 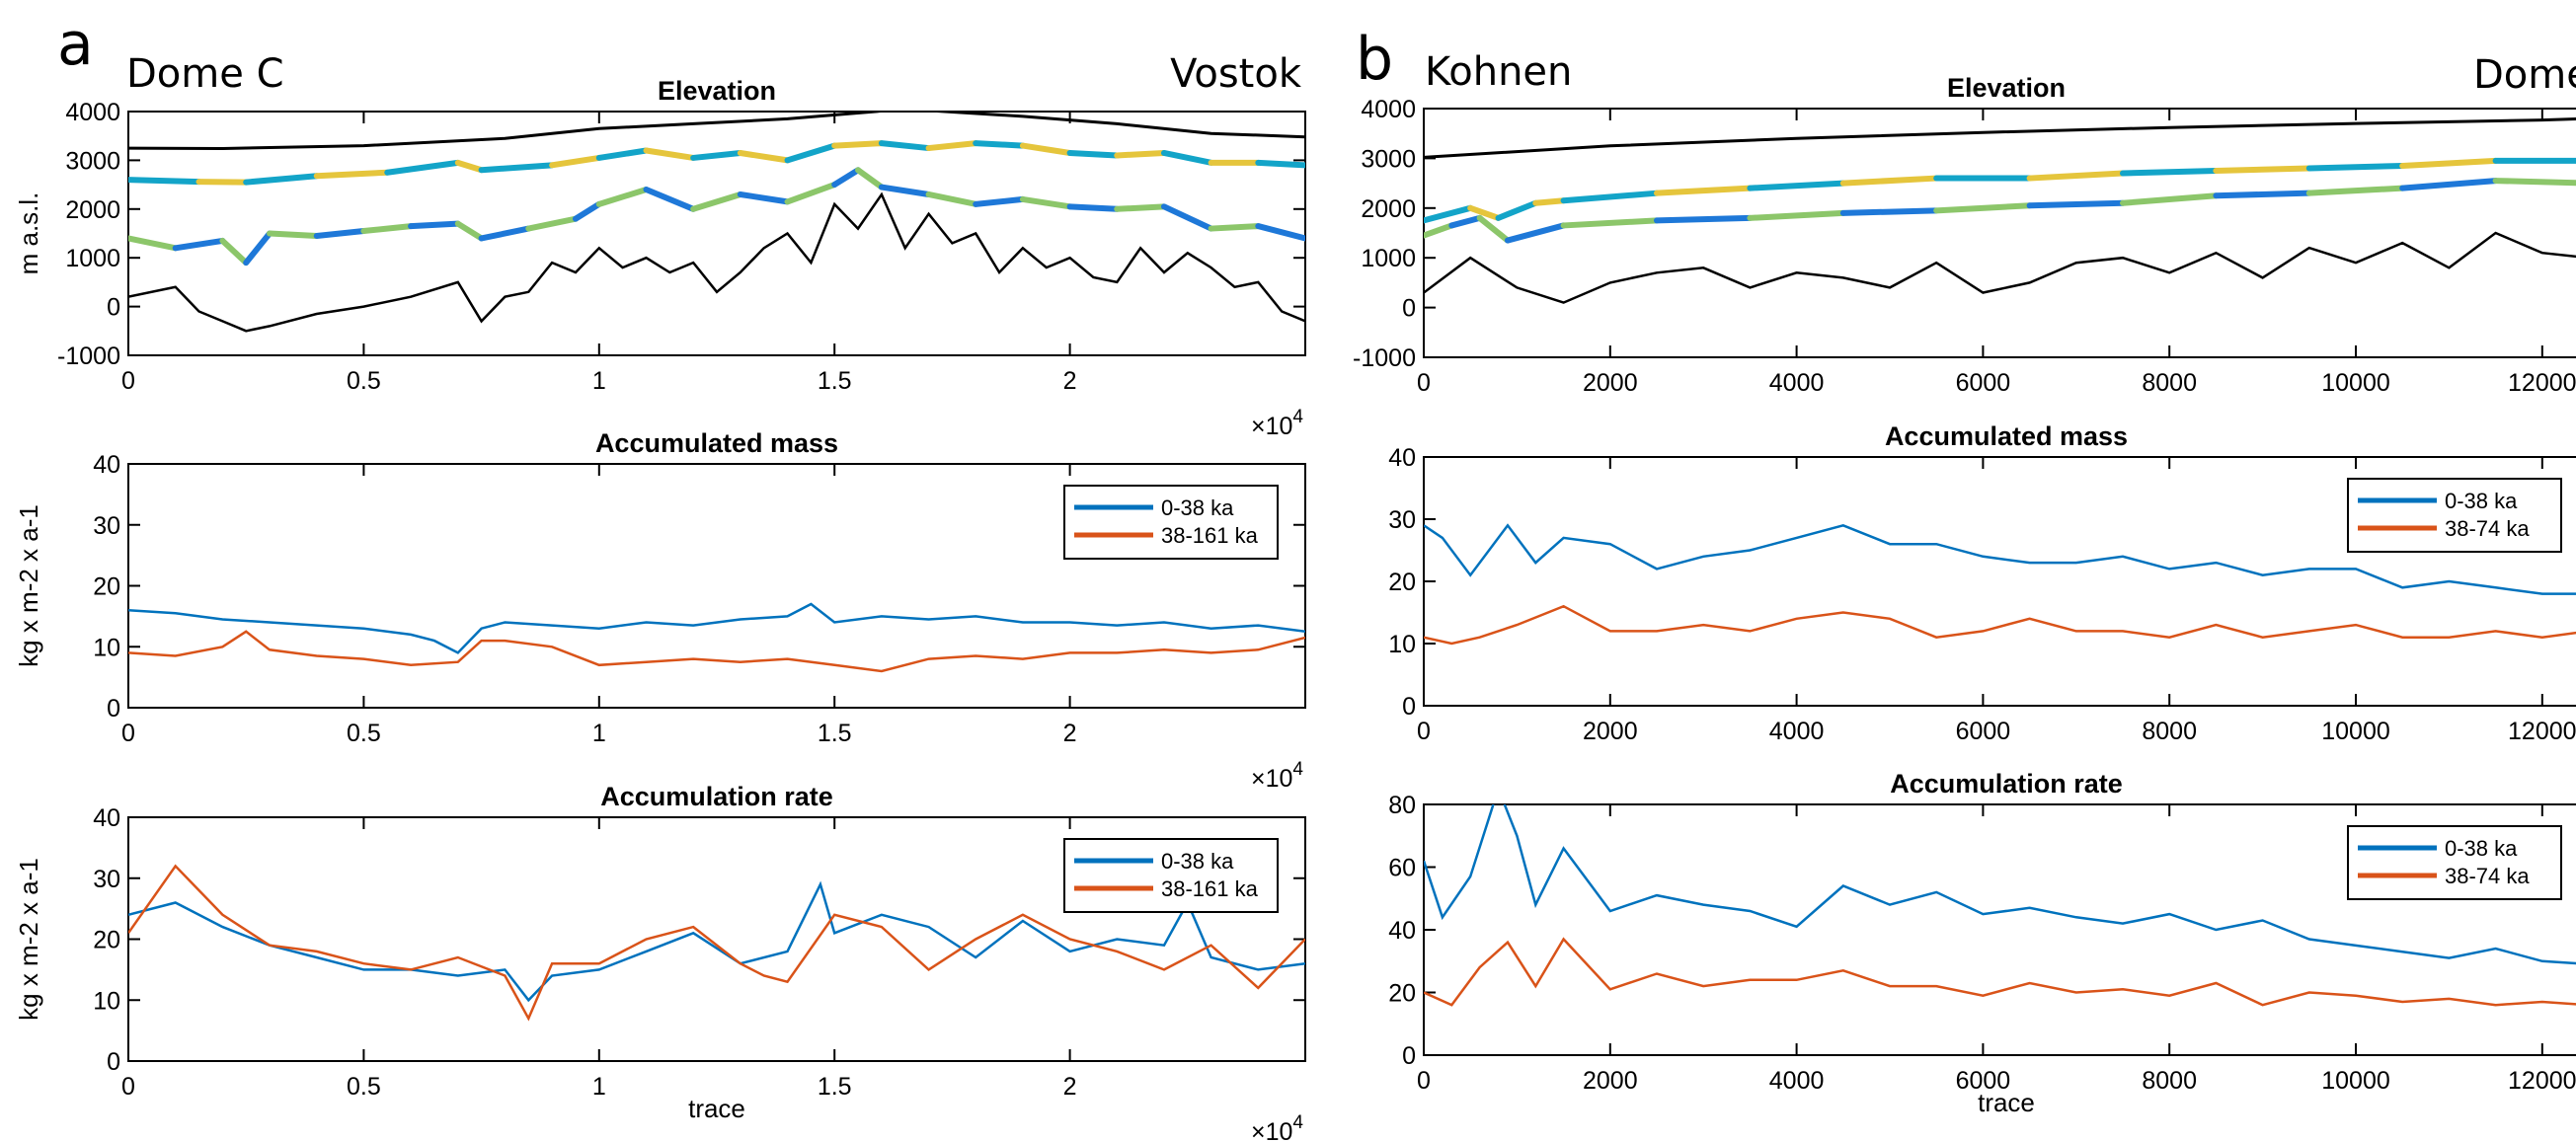 I want to click on y-tick-label: 1000, so click(x=1388, y=258).